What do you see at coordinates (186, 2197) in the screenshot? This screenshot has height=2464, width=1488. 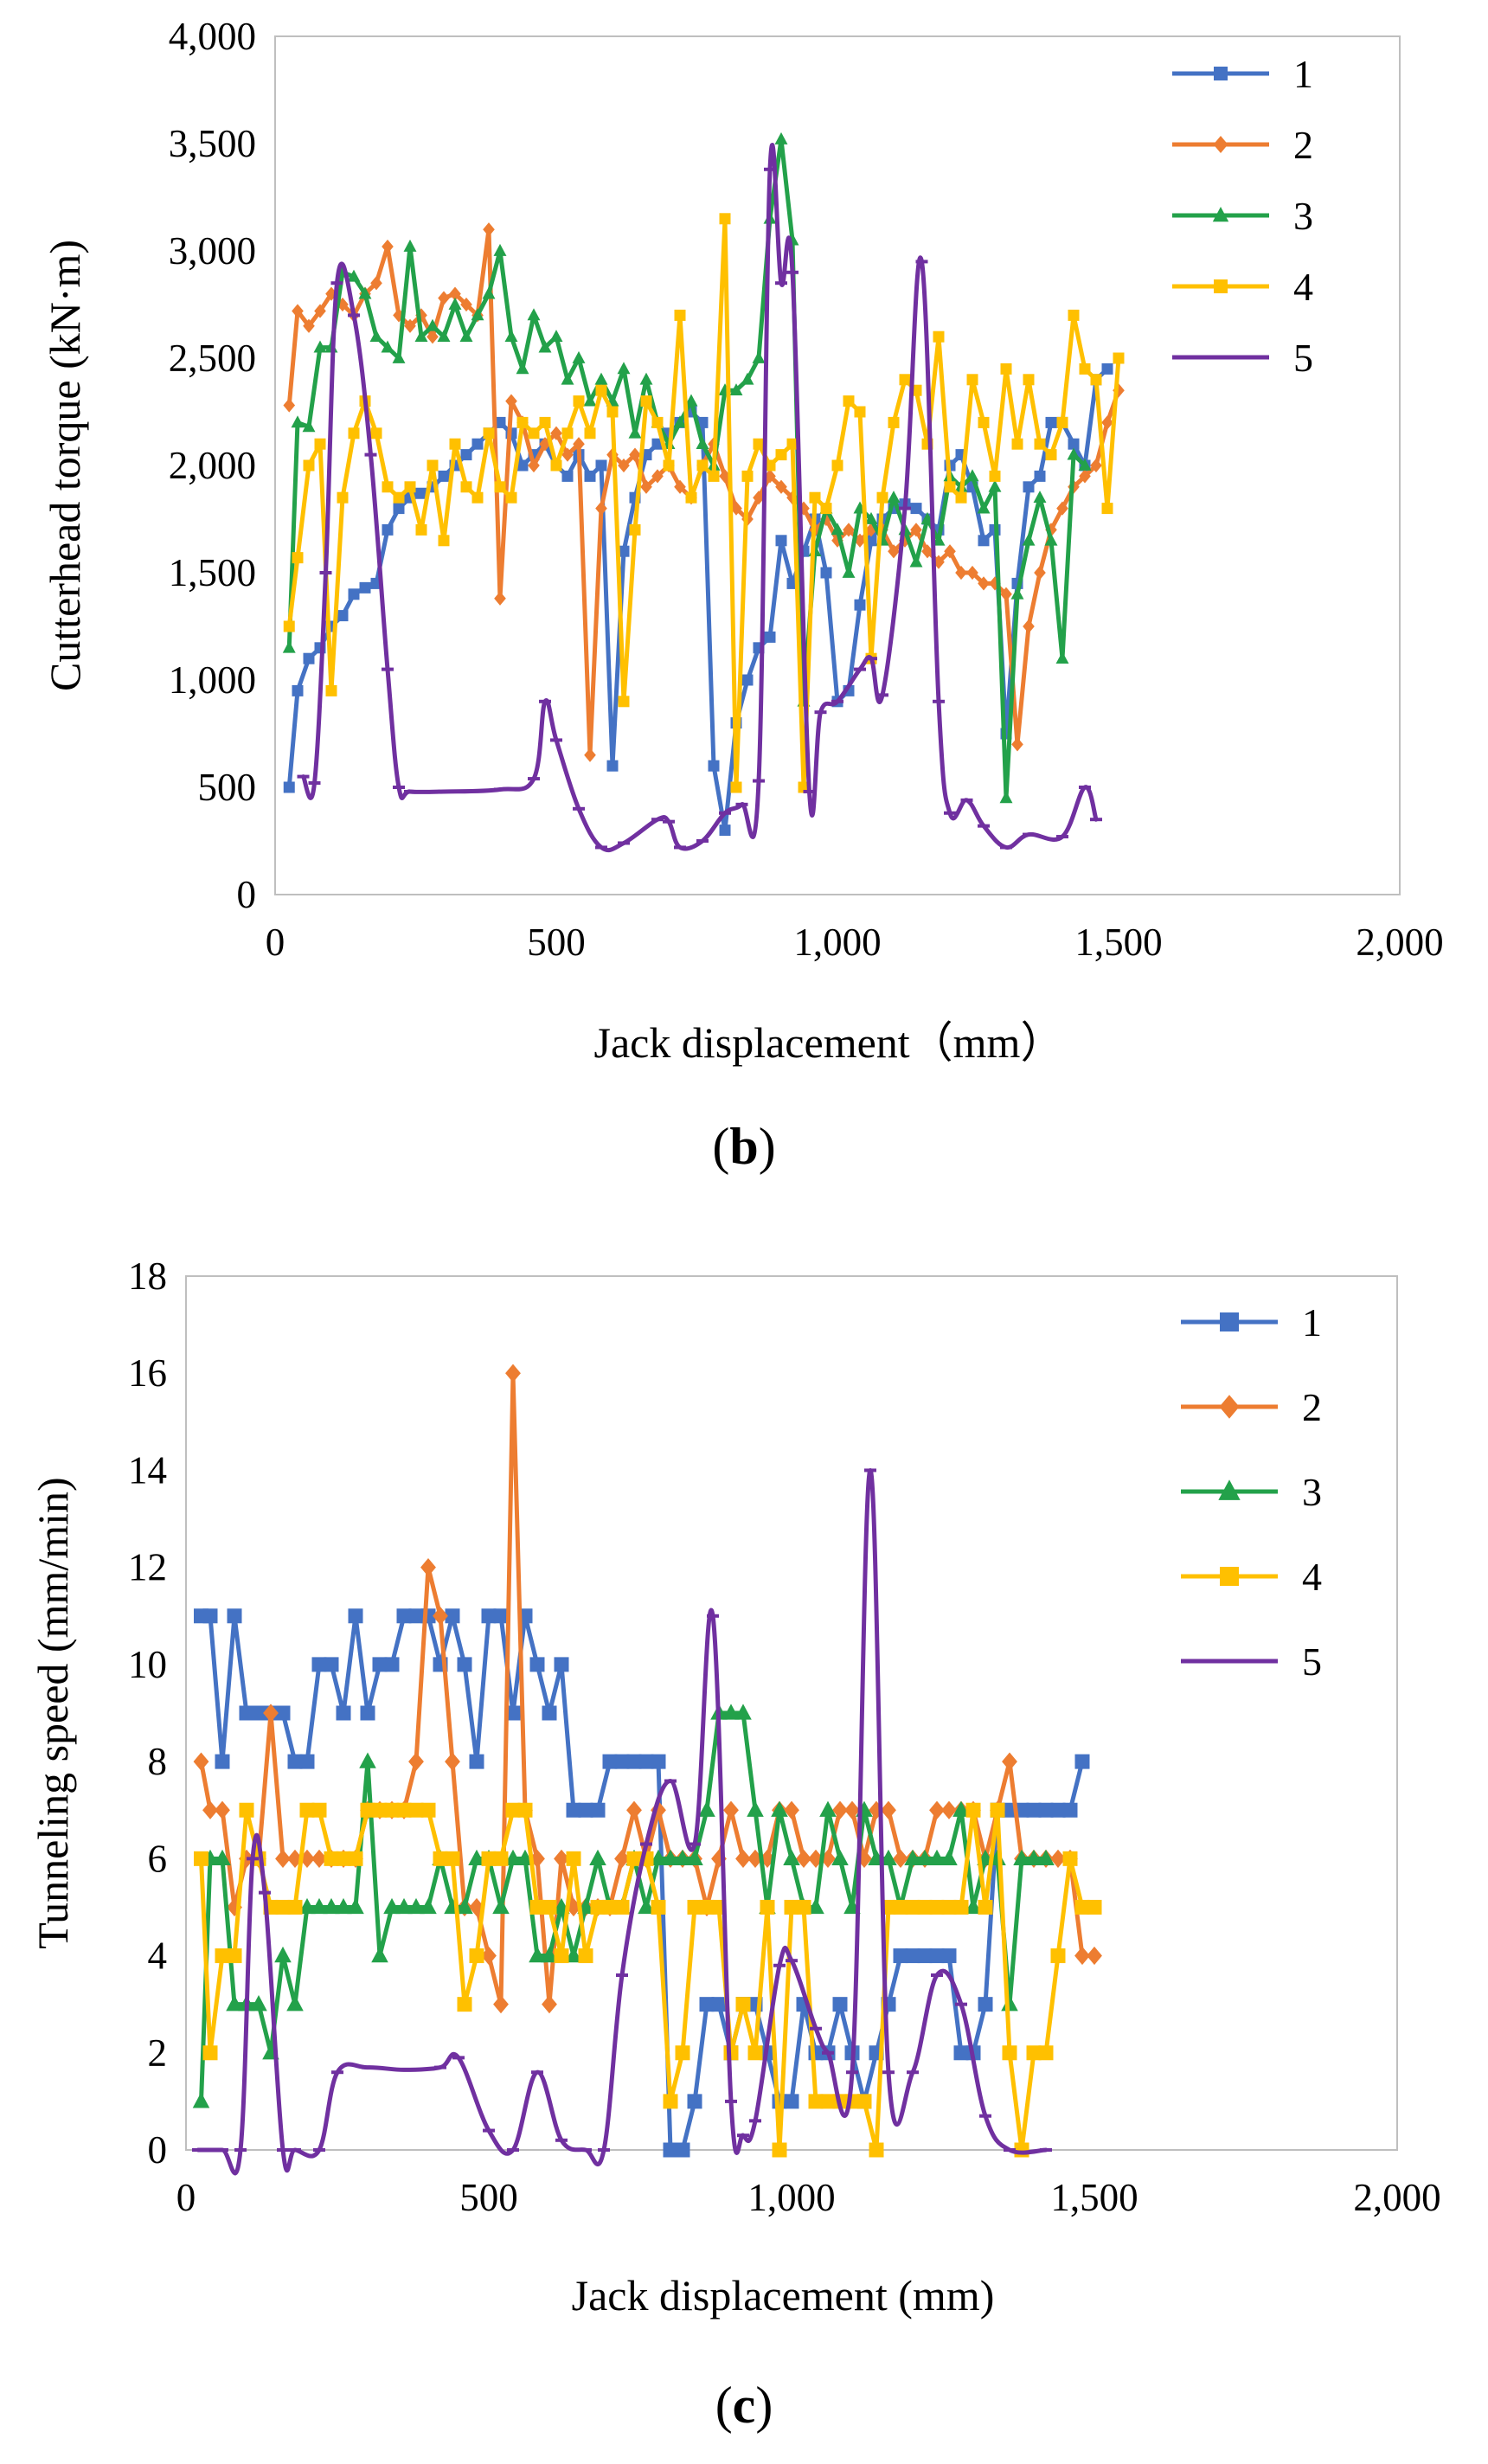 I see `x-tick-label: 0` at bounding box center [186, 2197].